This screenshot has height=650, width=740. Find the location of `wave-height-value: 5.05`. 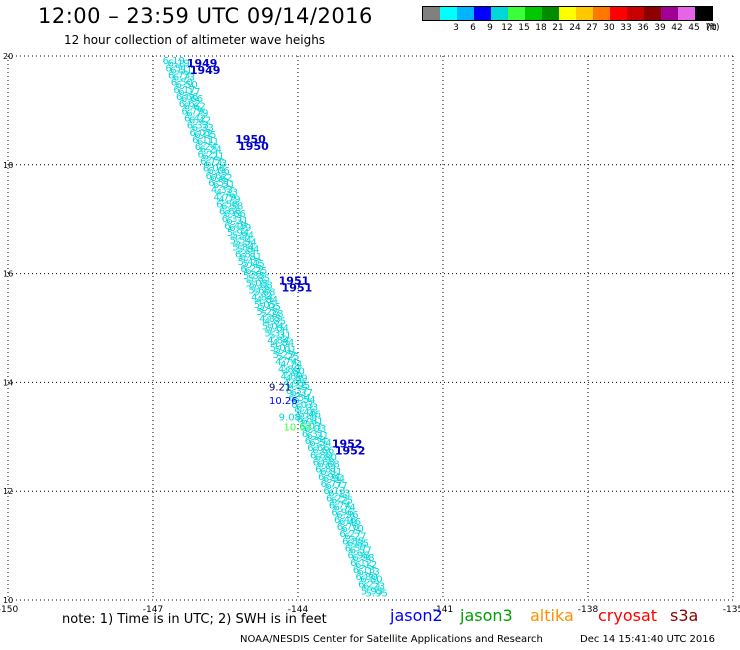

wave-height-value: 5.05 is located at coordinates (270, 307).